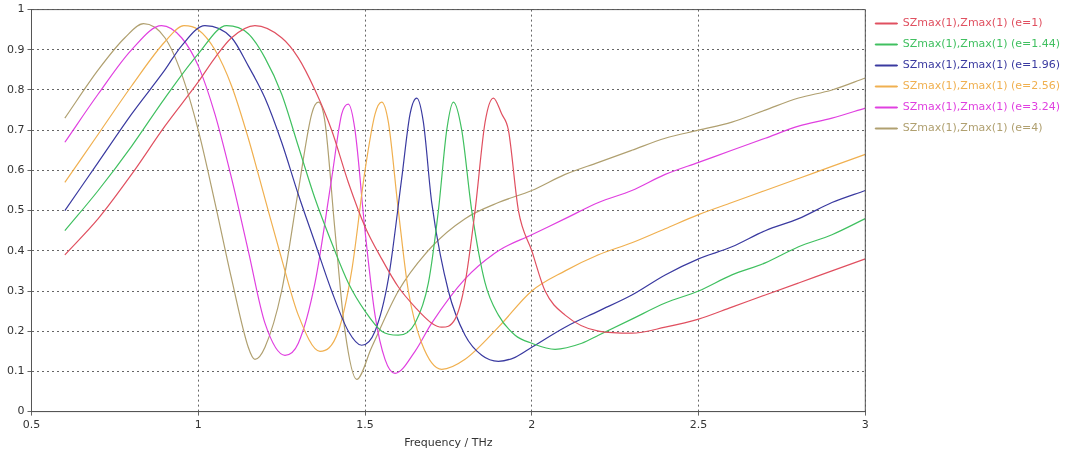 This screenshot has height=456, width=1080. Describe the element at coordinates (21, 411) in the screenshot. I see `y-tick-label: 0` at that location.